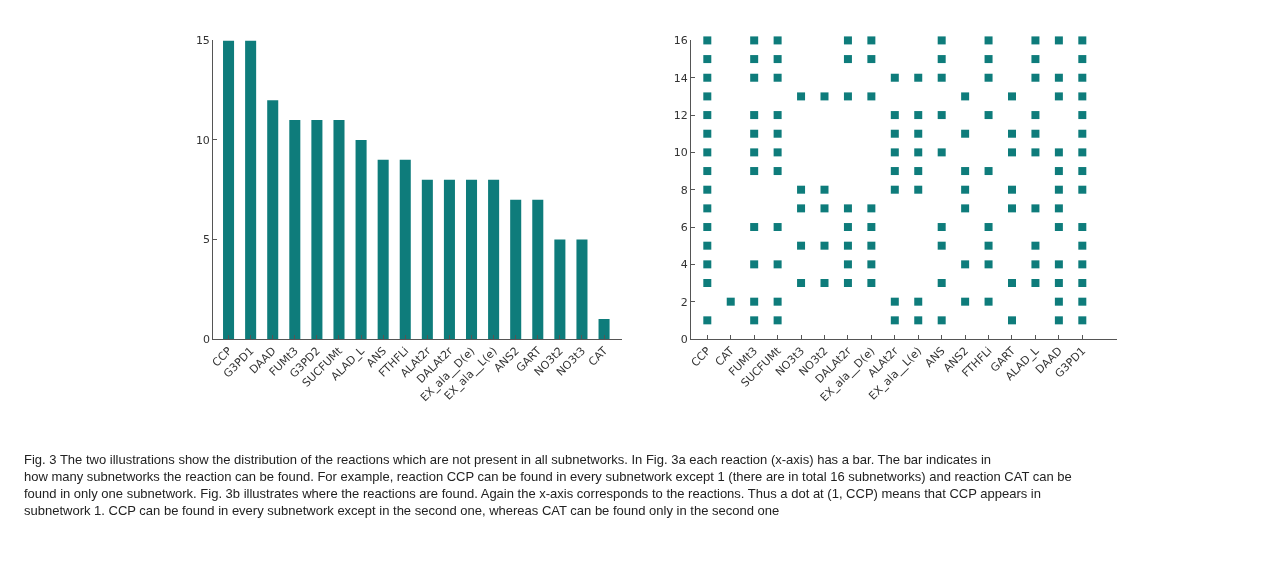  What do you see at coordinates (680, 115) in the screenshot?
I see `y-tick-label: 12` at bounding box center [680, 115].